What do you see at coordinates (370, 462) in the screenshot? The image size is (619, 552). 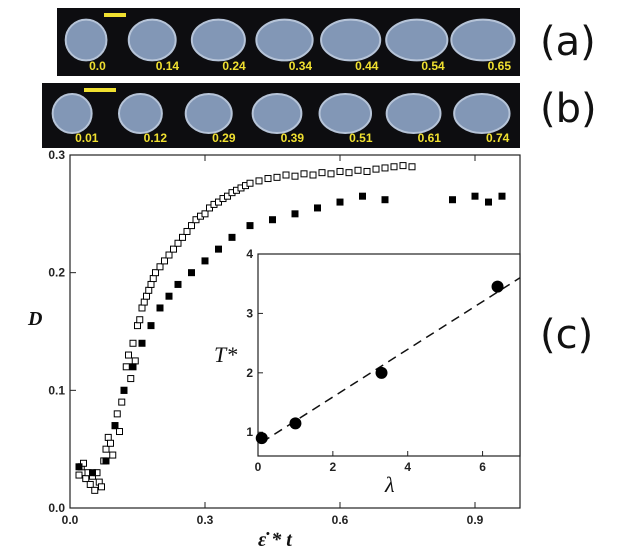 I see `inset-x-axis: 0 2 4 6` at bounding box center [370, 462].